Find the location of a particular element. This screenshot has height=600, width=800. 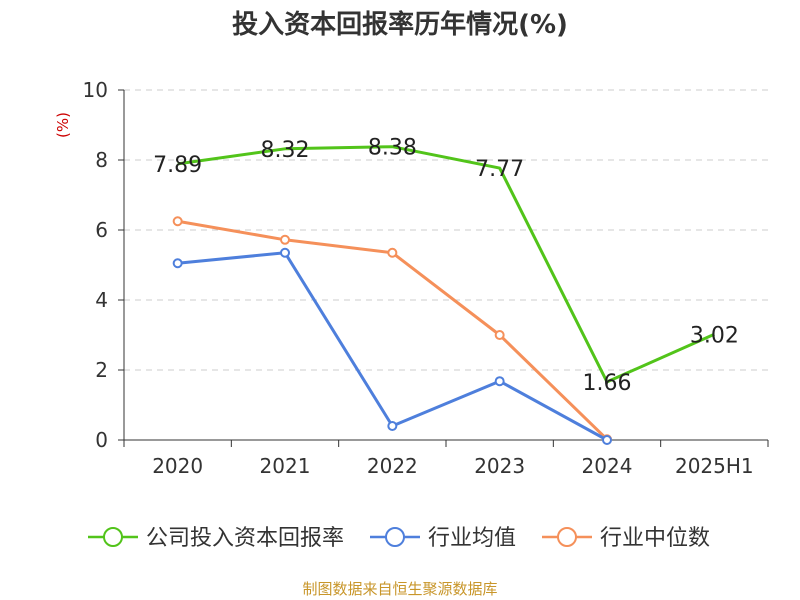

x-tick-label: 2024 is located at coordinates (607, 466).